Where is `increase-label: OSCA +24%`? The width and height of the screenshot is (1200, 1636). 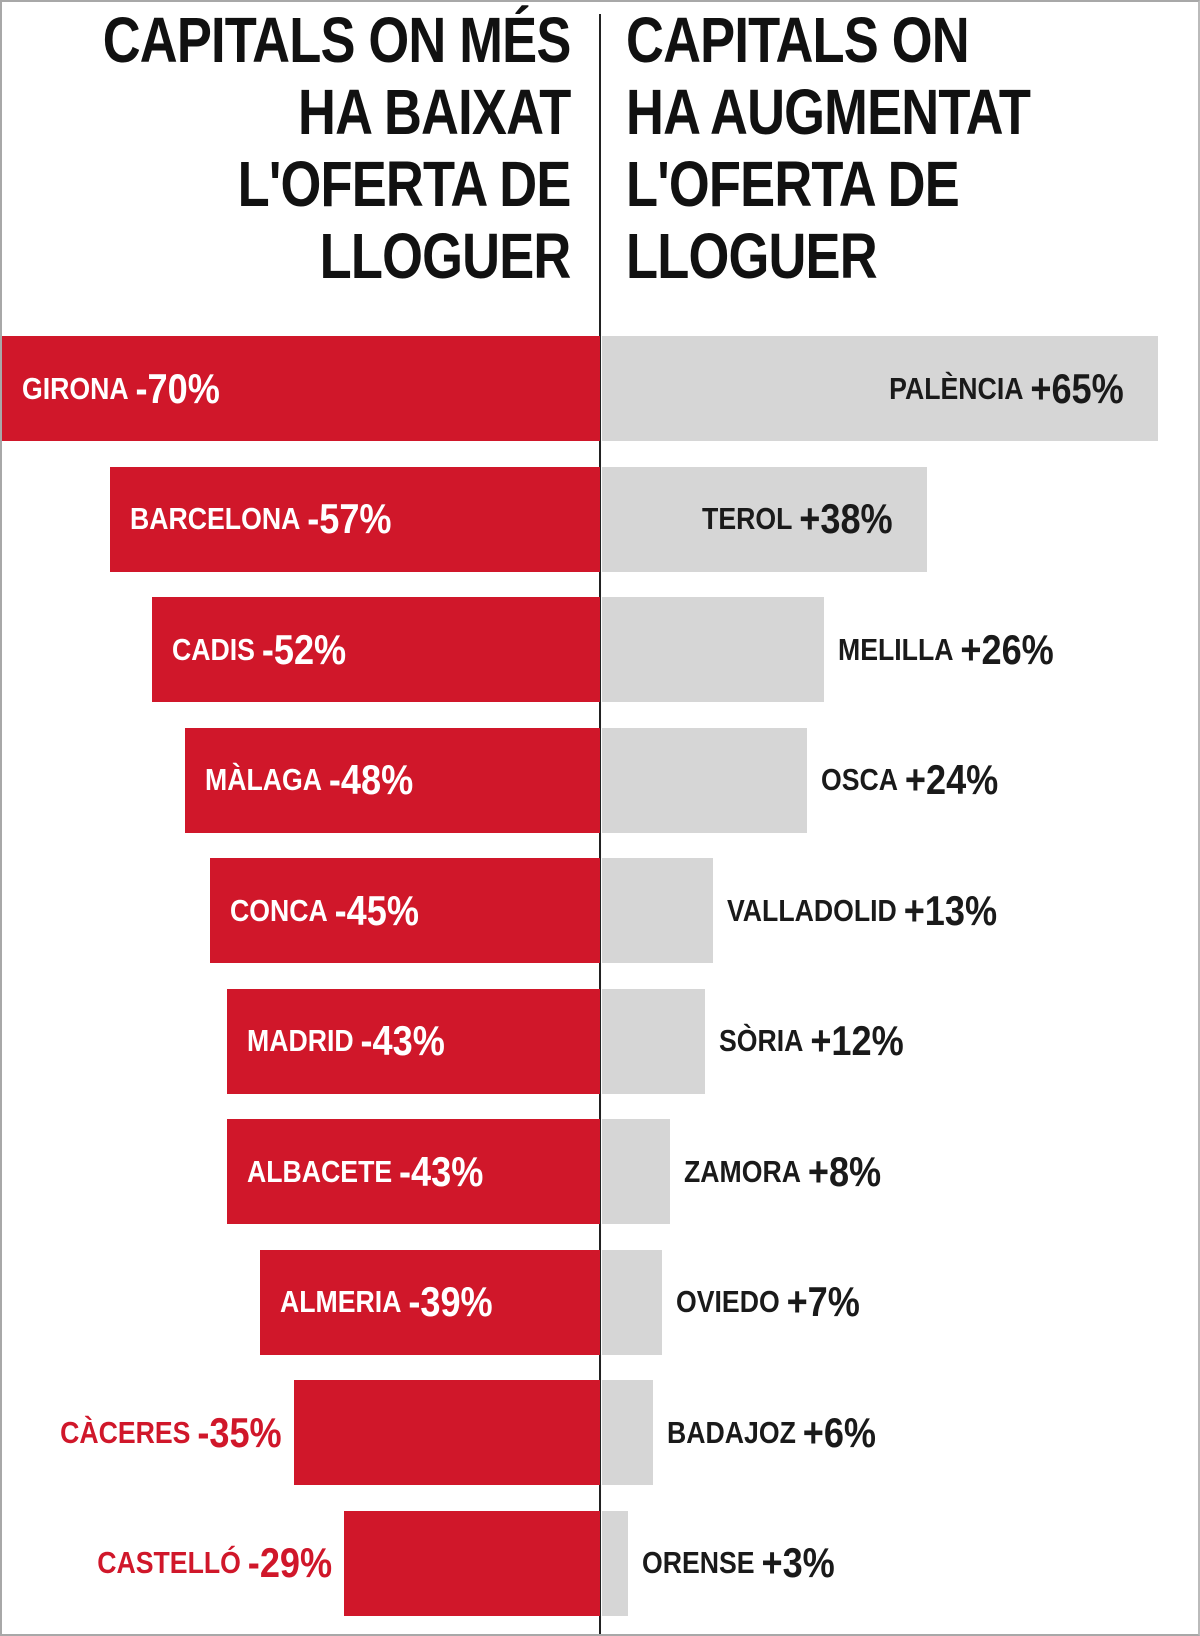 increase-label: OSCA +24% is located at coordinates (909, 780).